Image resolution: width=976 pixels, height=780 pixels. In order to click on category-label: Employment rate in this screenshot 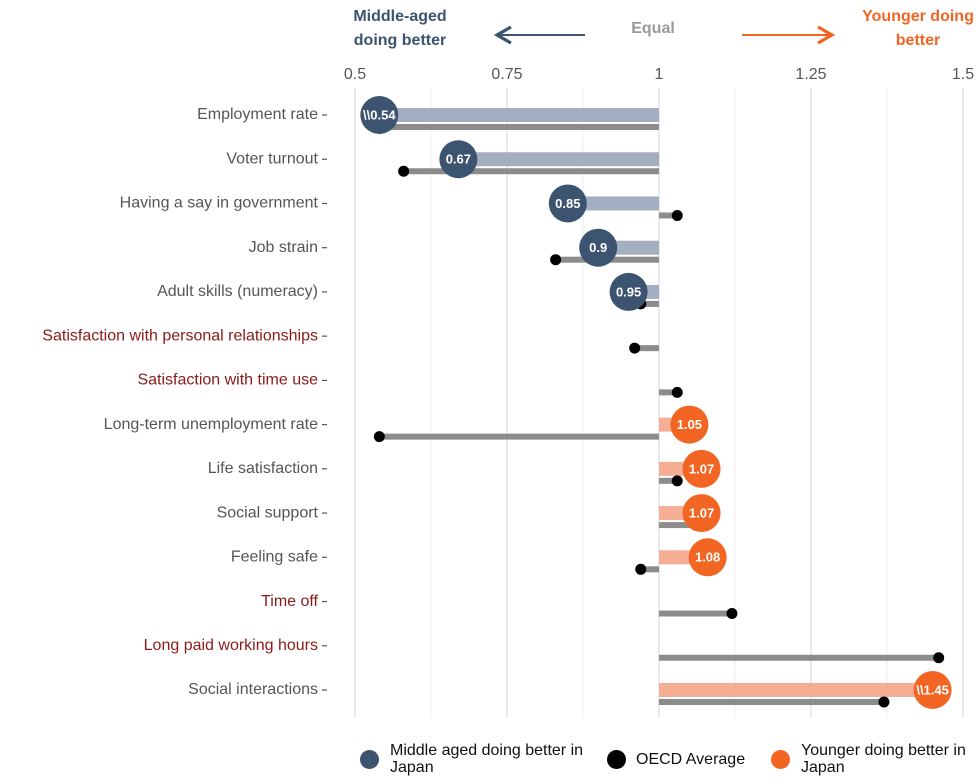, I will do `click(257, 114)`.